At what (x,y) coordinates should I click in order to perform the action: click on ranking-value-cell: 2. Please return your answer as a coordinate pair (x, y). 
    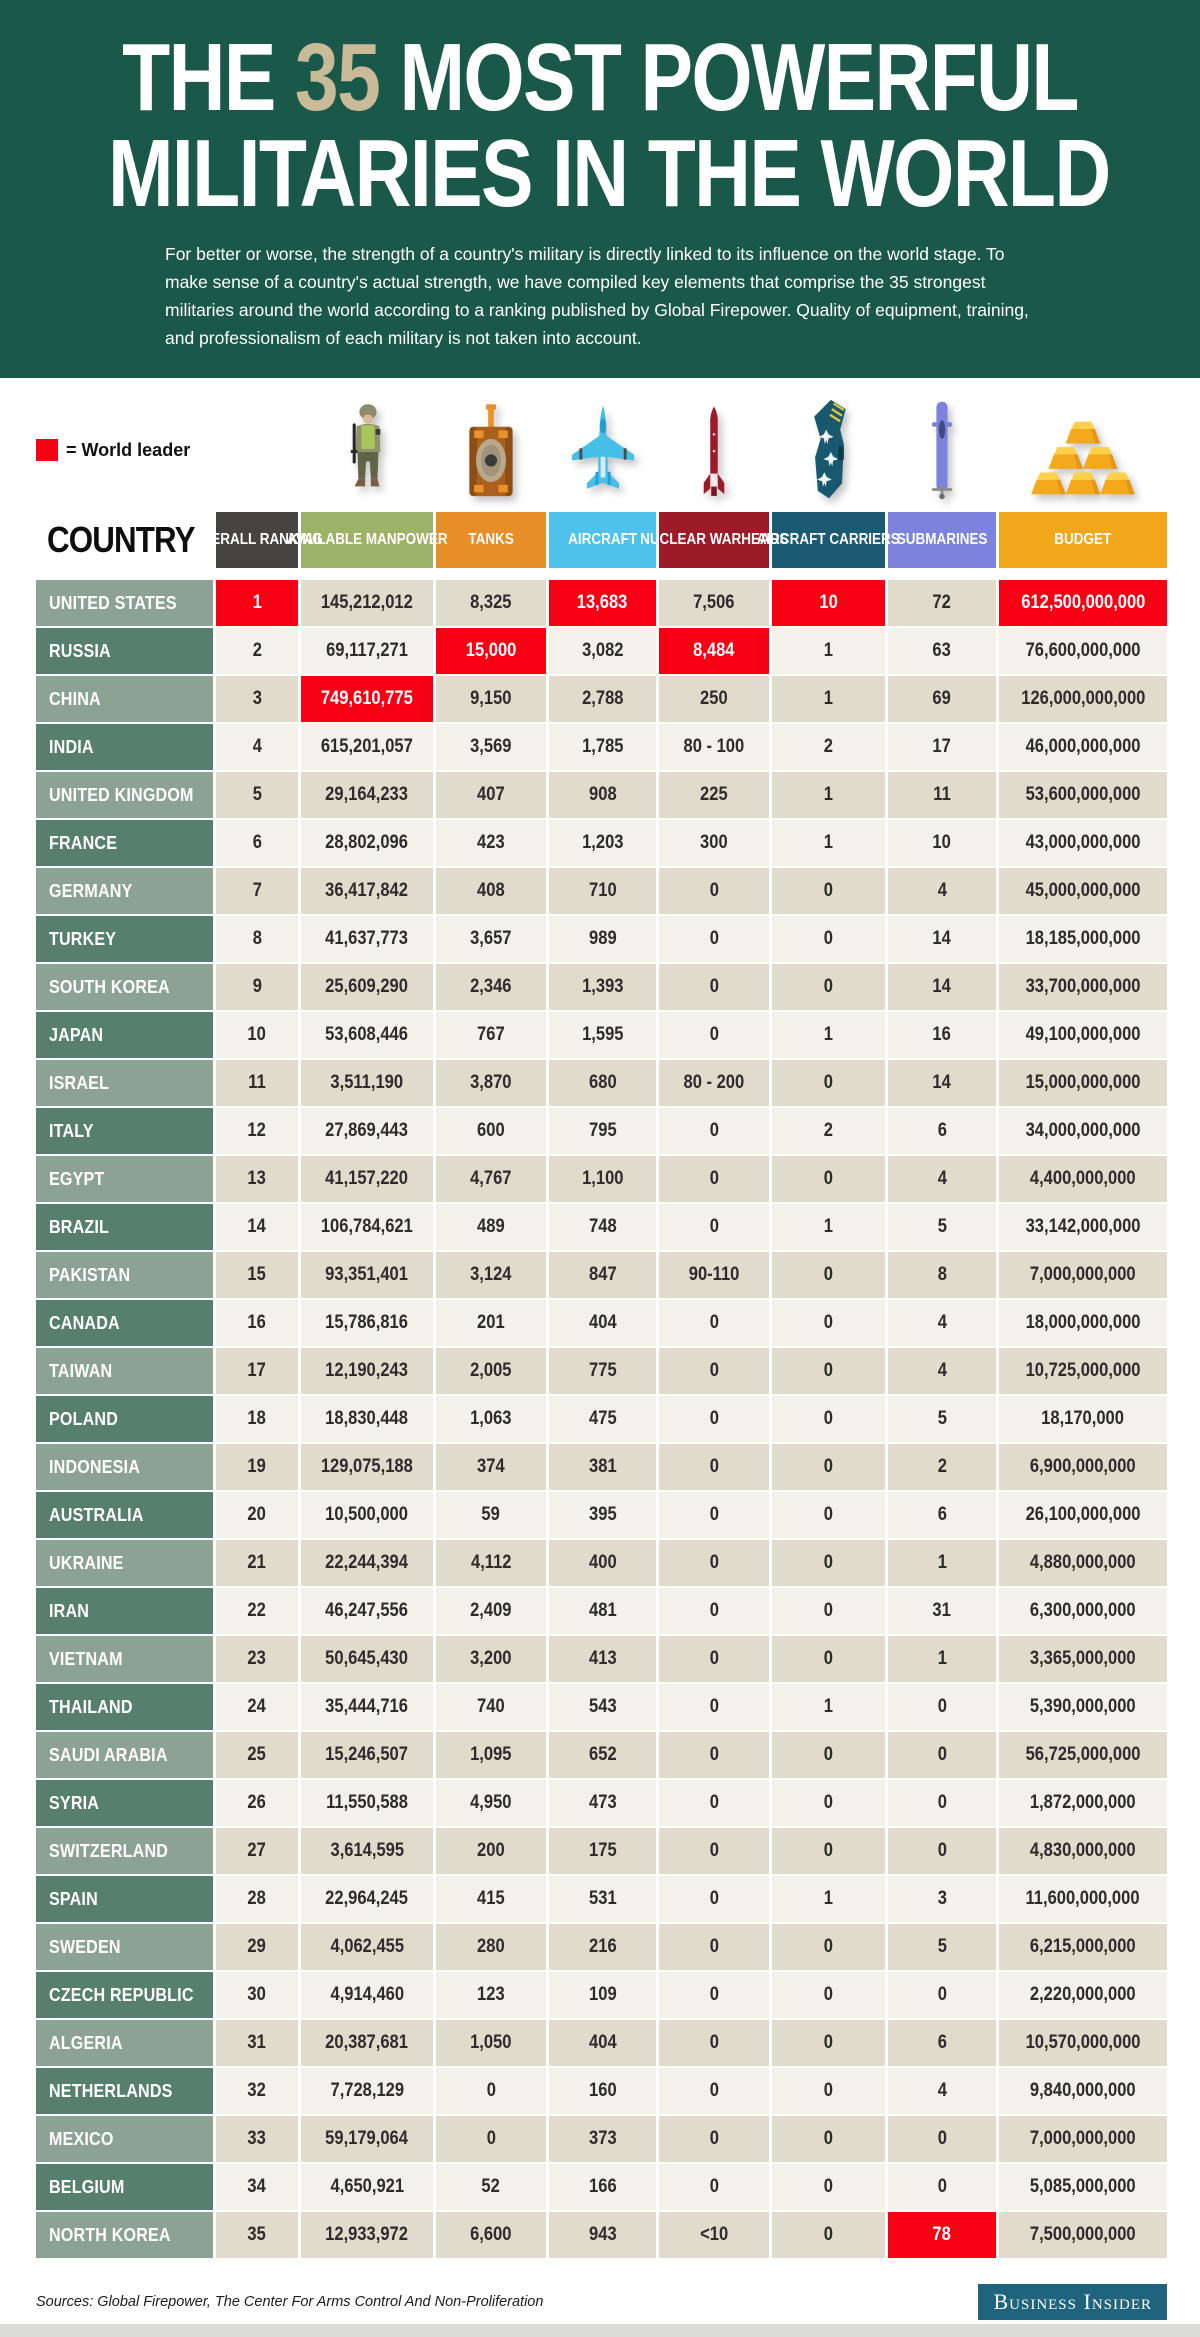
    Looking at the image, I should click on (257, 651).